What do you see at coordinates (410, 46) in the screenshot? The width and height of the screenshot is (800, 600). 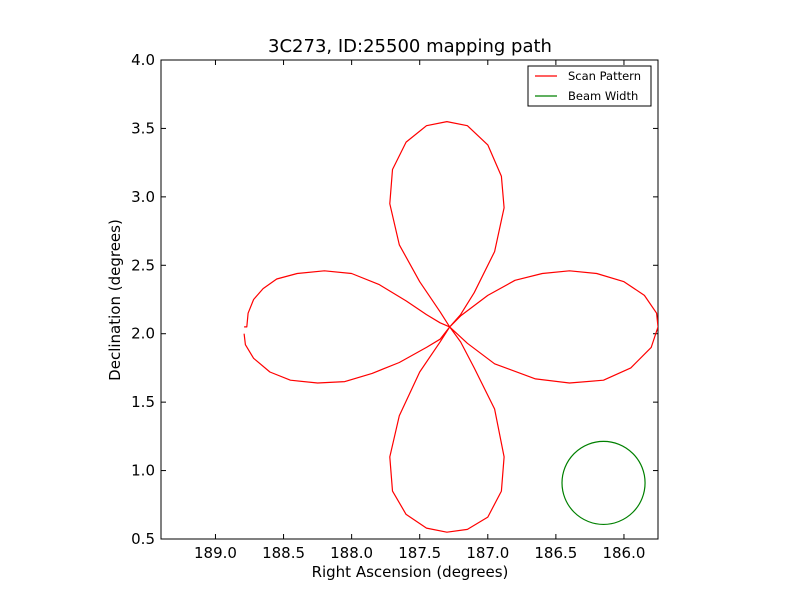 I see `chart-title: 3C273, ID:25500 mapping path` at bounding box center [410, 46].